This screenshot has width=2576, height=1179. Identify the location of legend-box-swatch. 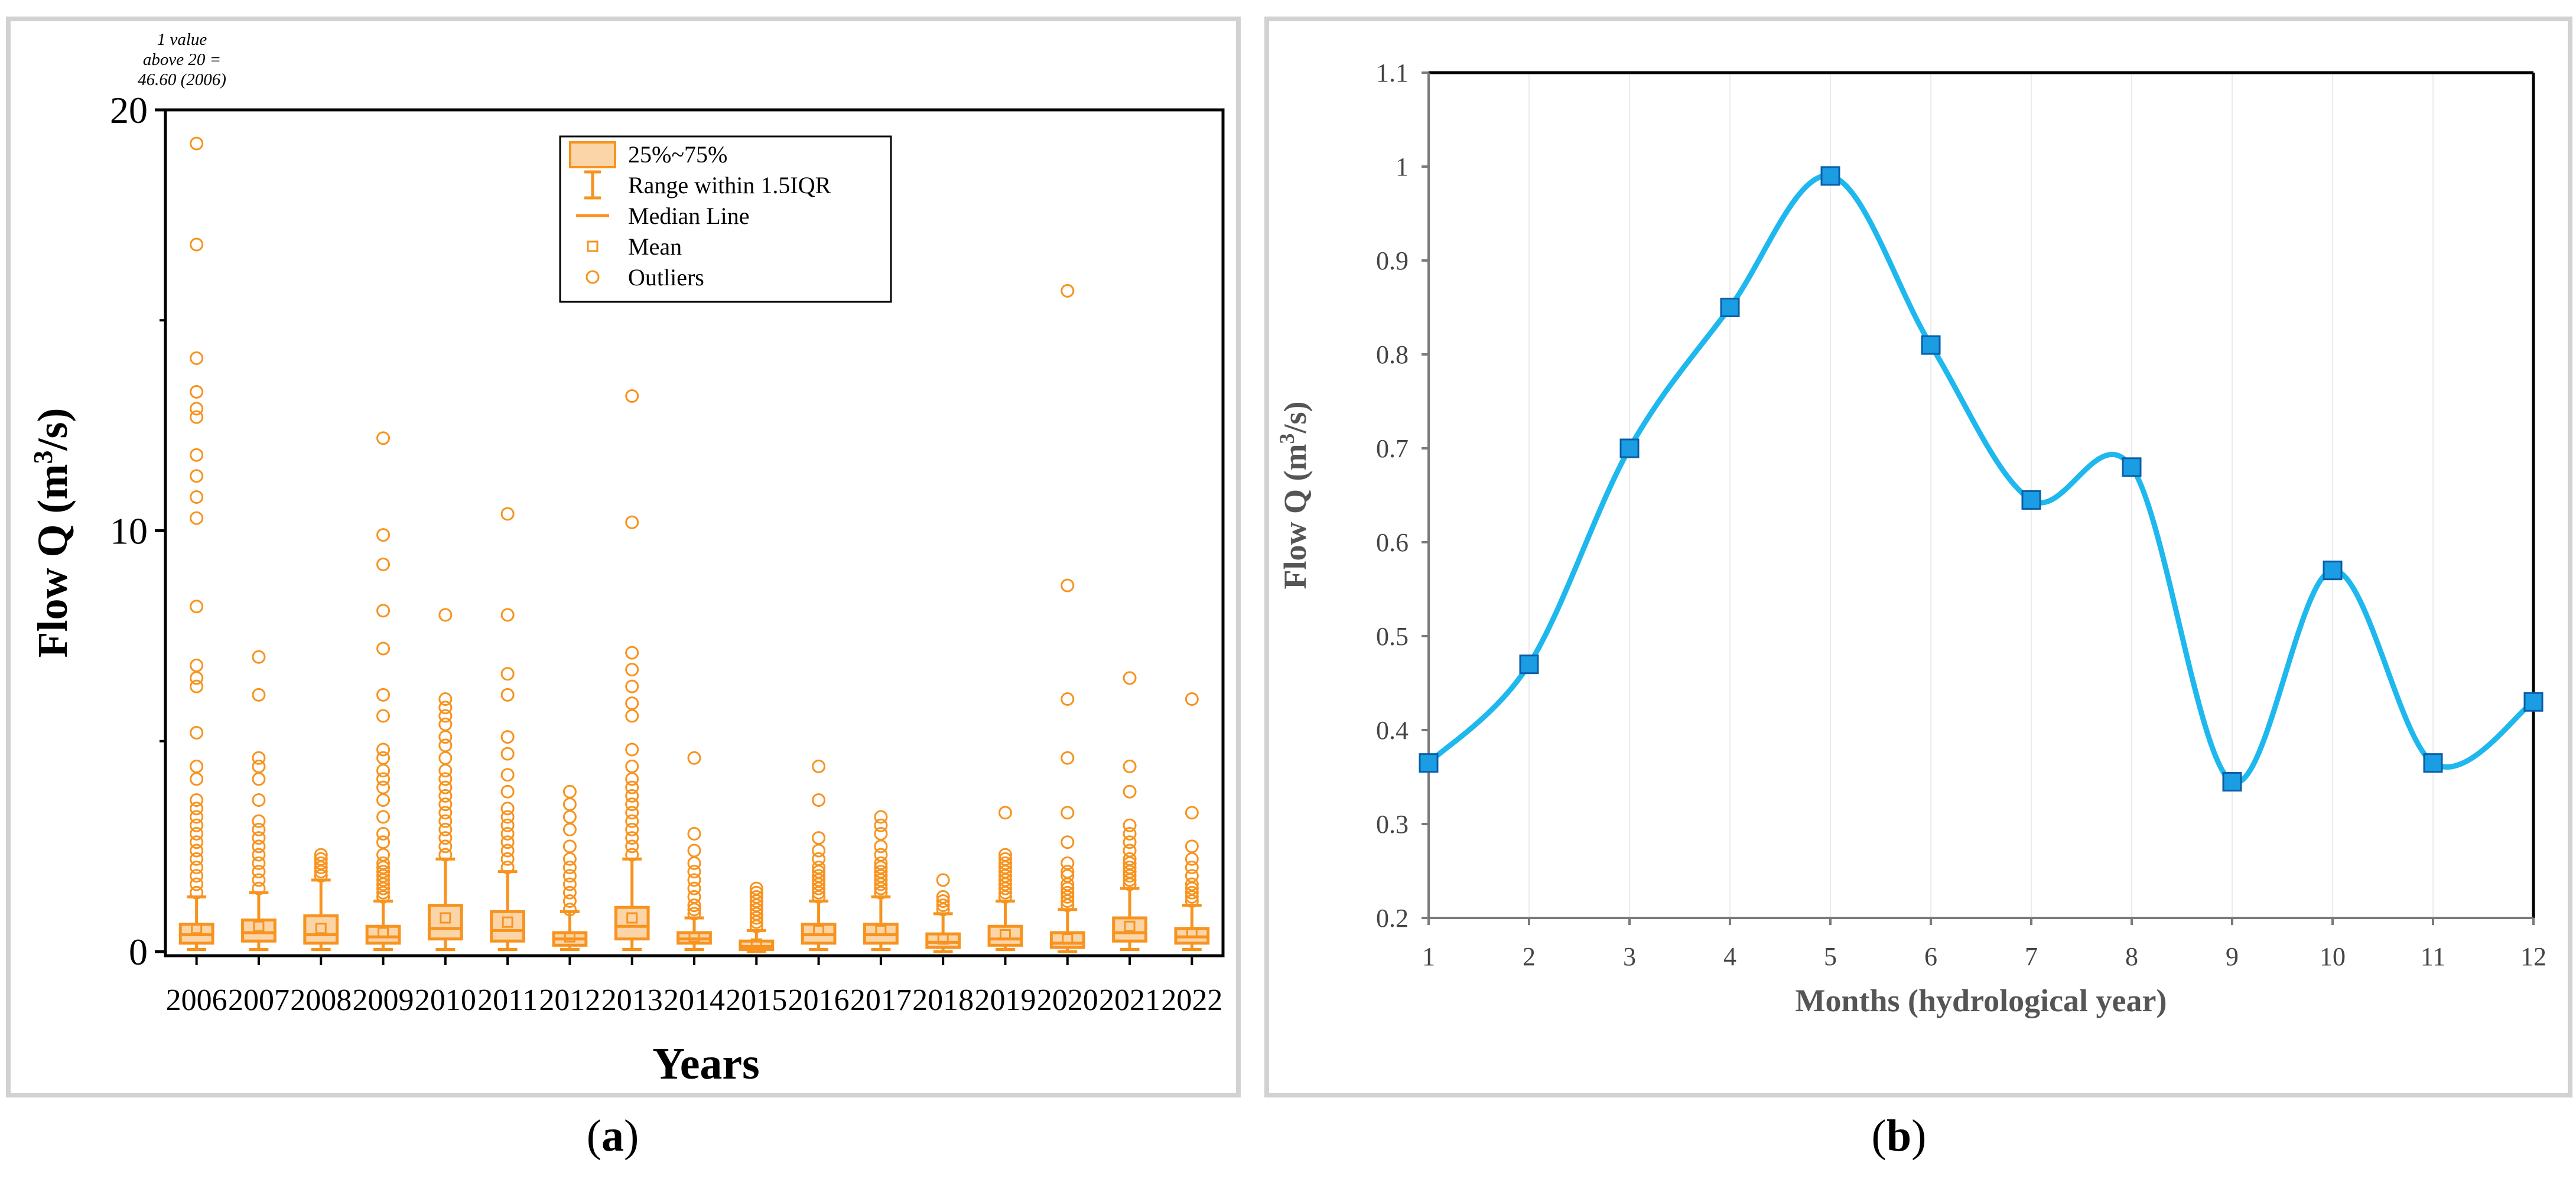
(592, 154).